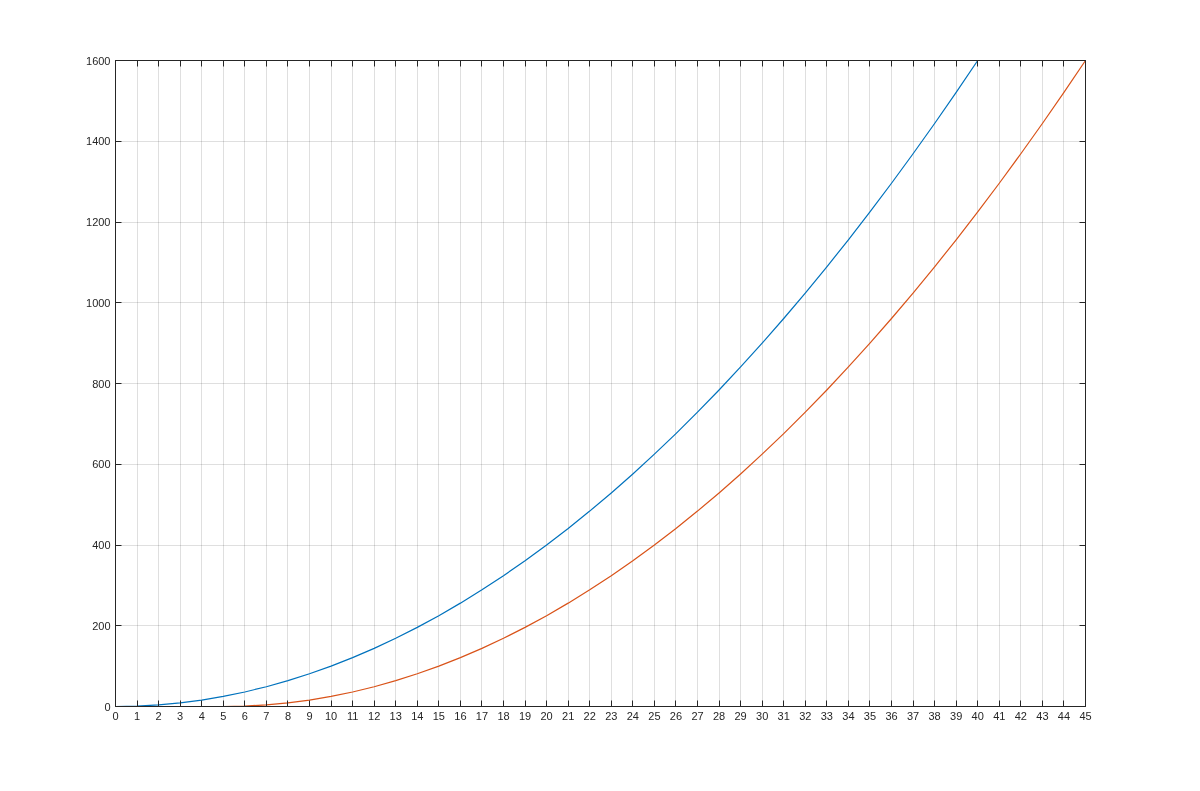 This screenshot has width=1200, height=791. I want to click on x-tick-label: 25, so click(654, 715).